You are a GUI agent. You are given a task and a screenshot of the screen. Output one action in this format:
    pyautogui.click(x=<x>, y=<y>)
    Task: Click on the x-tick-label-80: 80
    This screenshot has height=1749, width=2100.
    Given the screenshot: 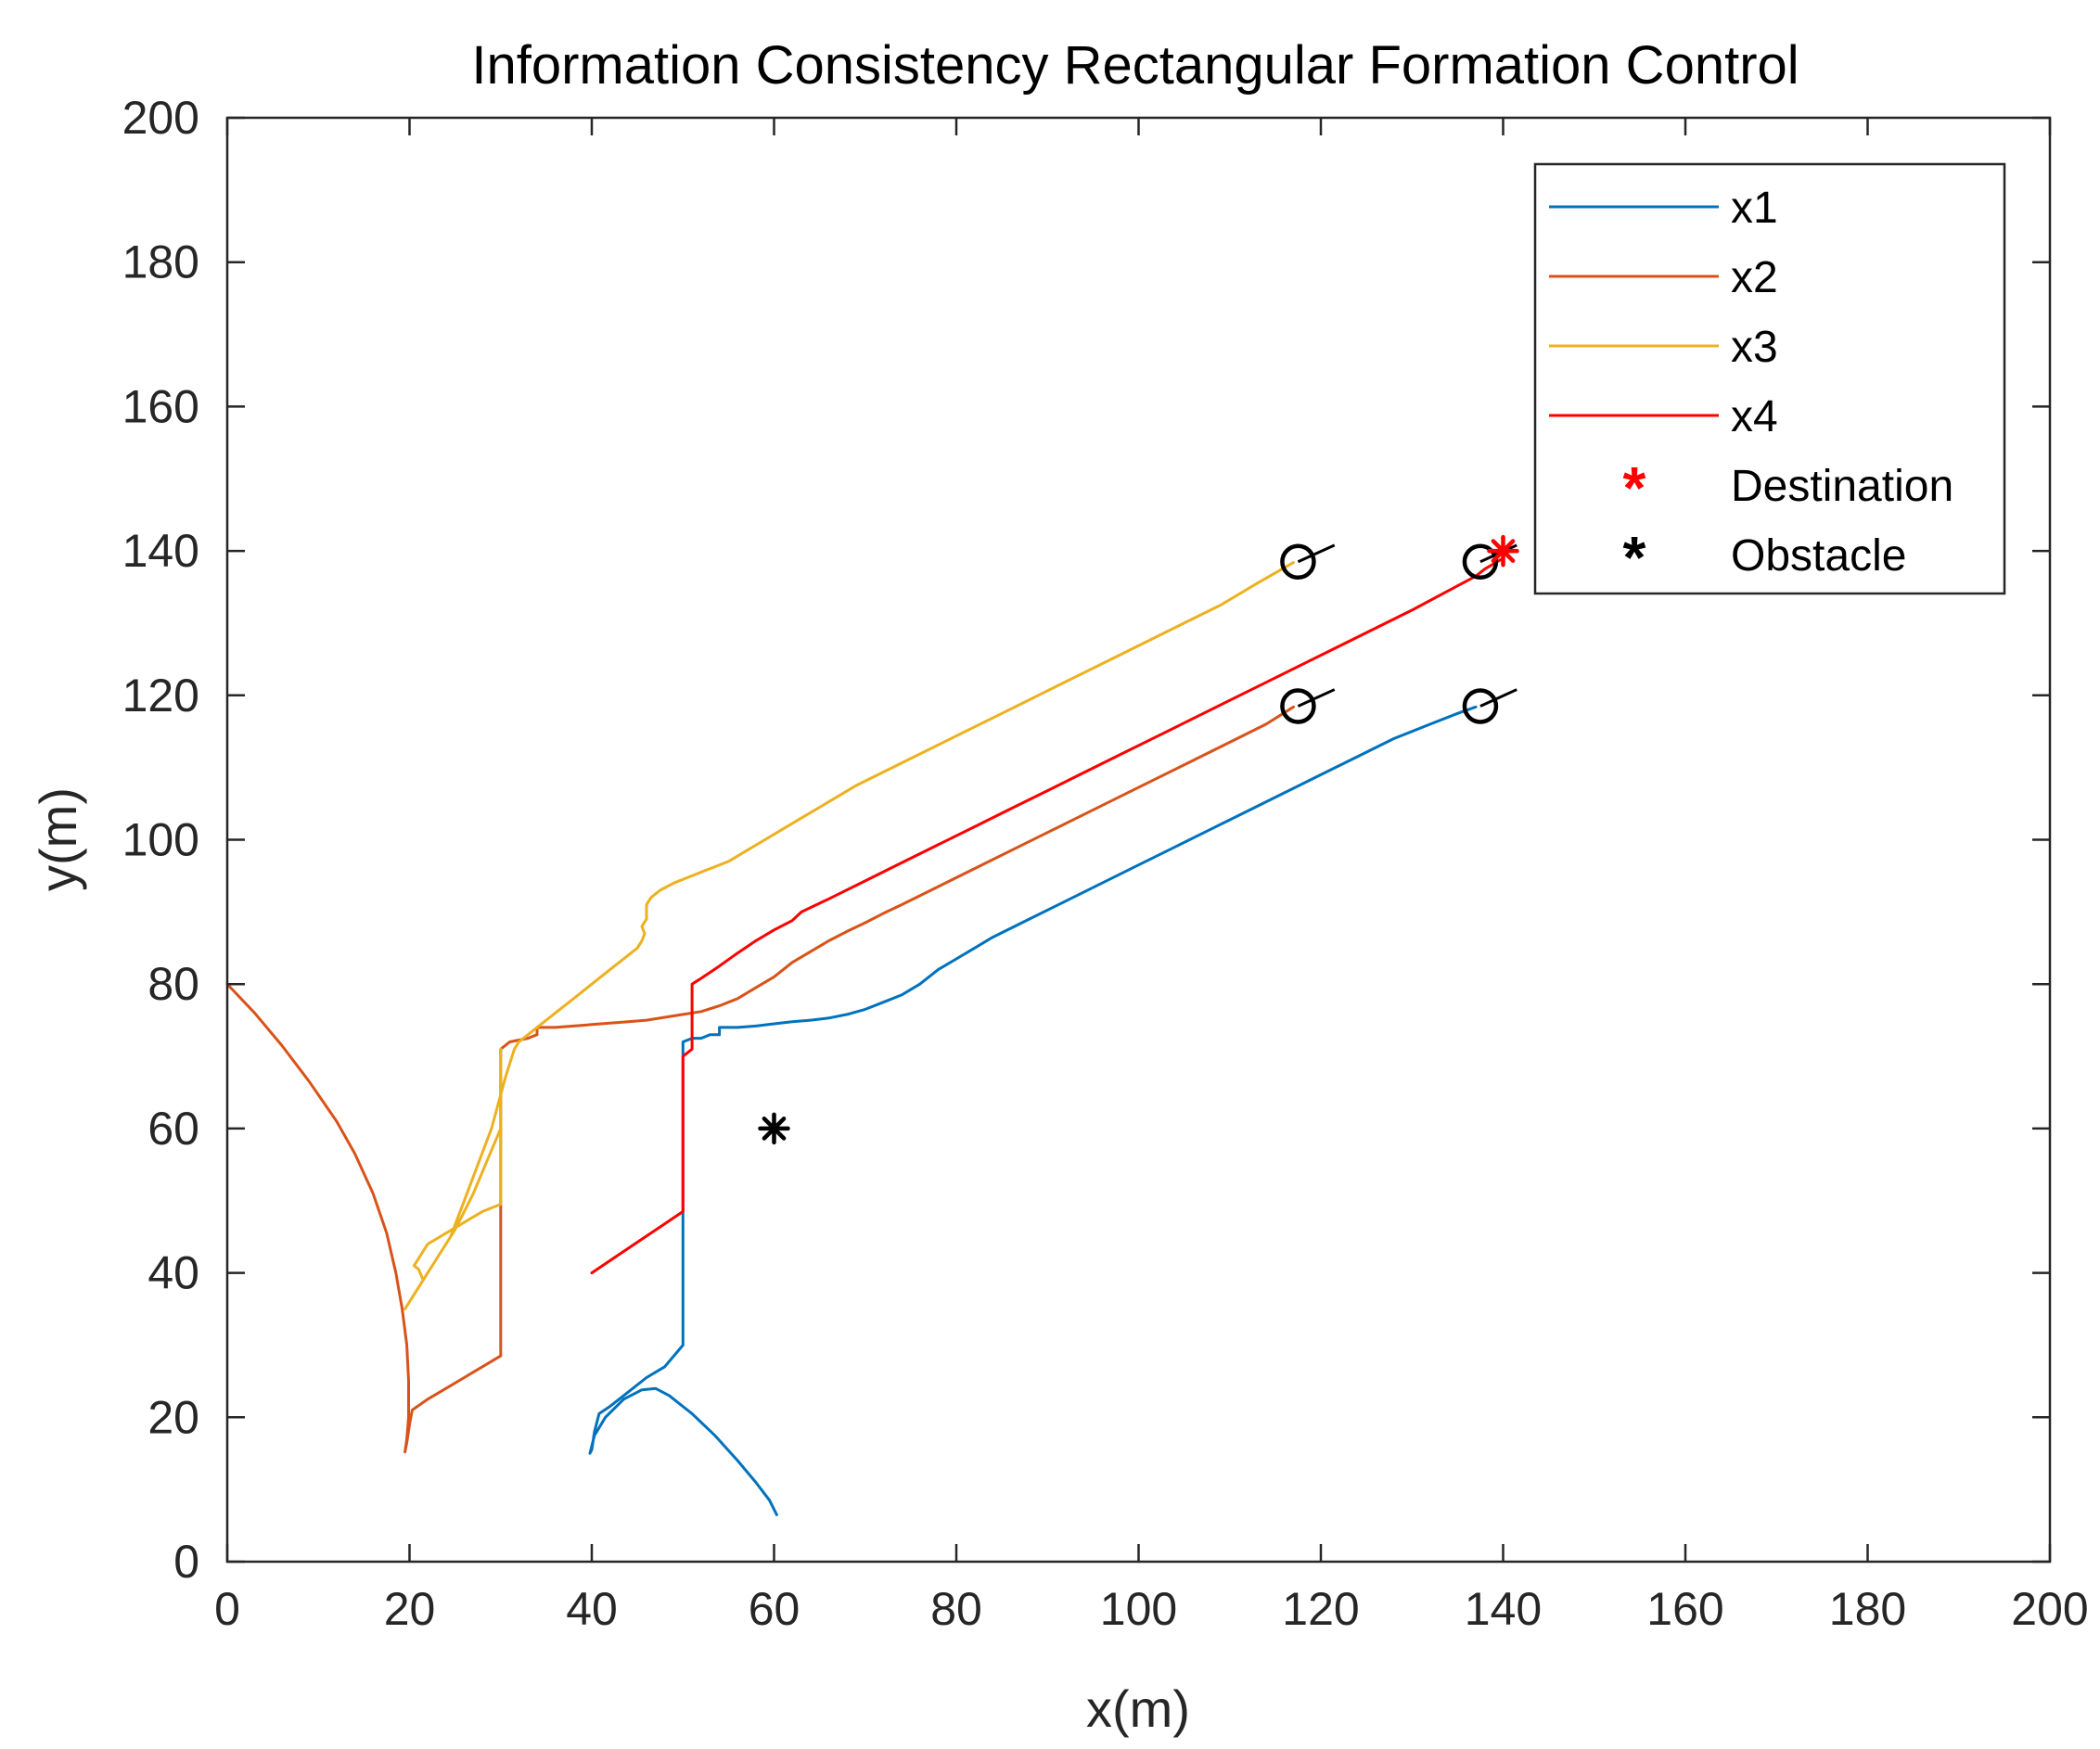 What is the action you would take?
    pyautogui.click(x=956, y=1609)
    